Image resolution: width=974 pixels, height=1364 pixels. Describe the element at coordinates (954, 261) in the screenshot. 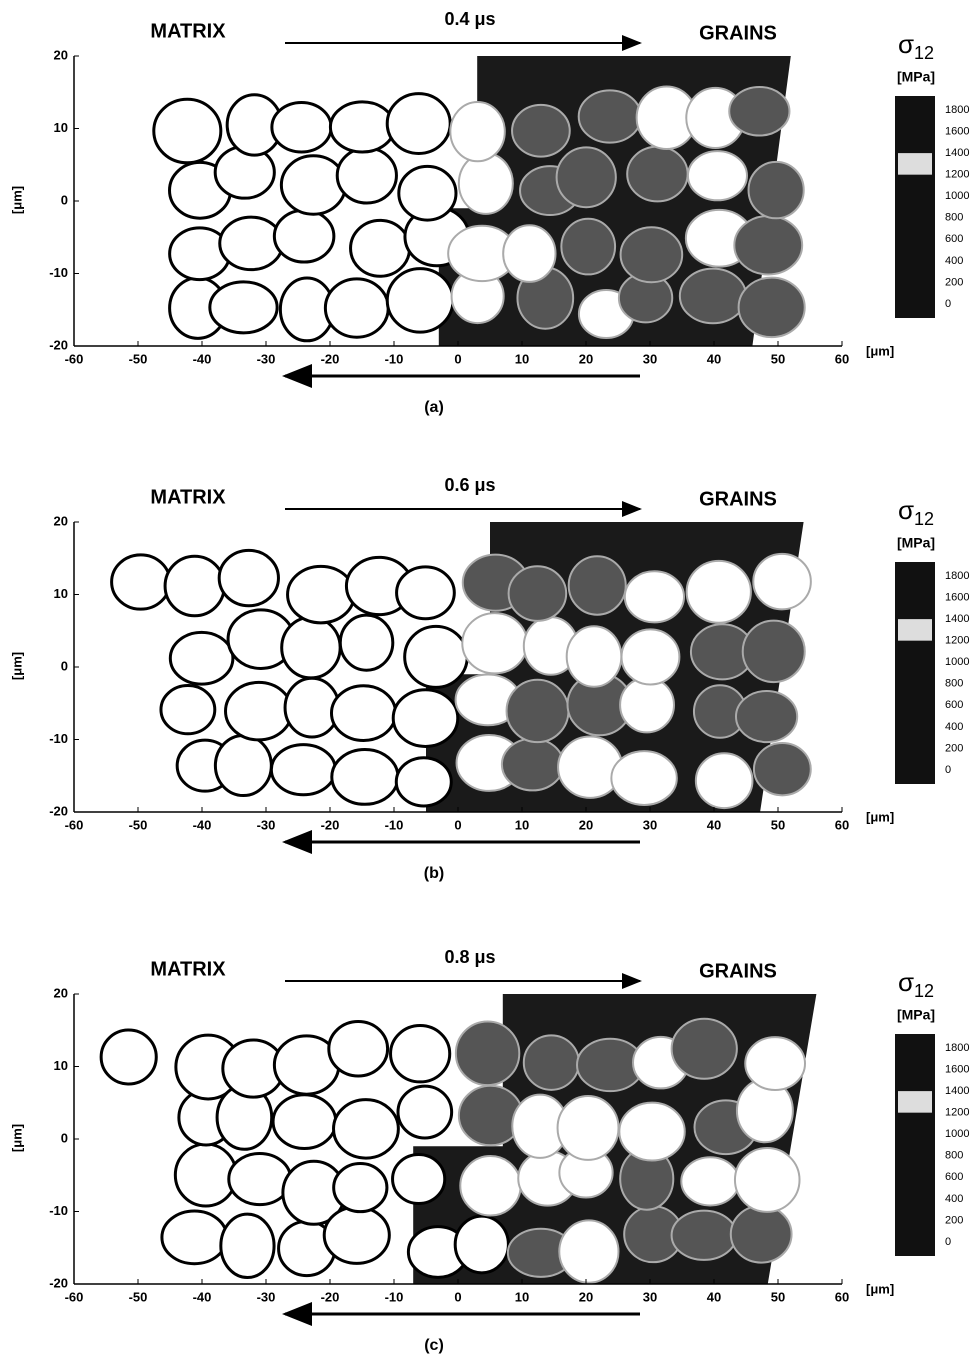

I see `colorbar-tick-label: 400` at that location.